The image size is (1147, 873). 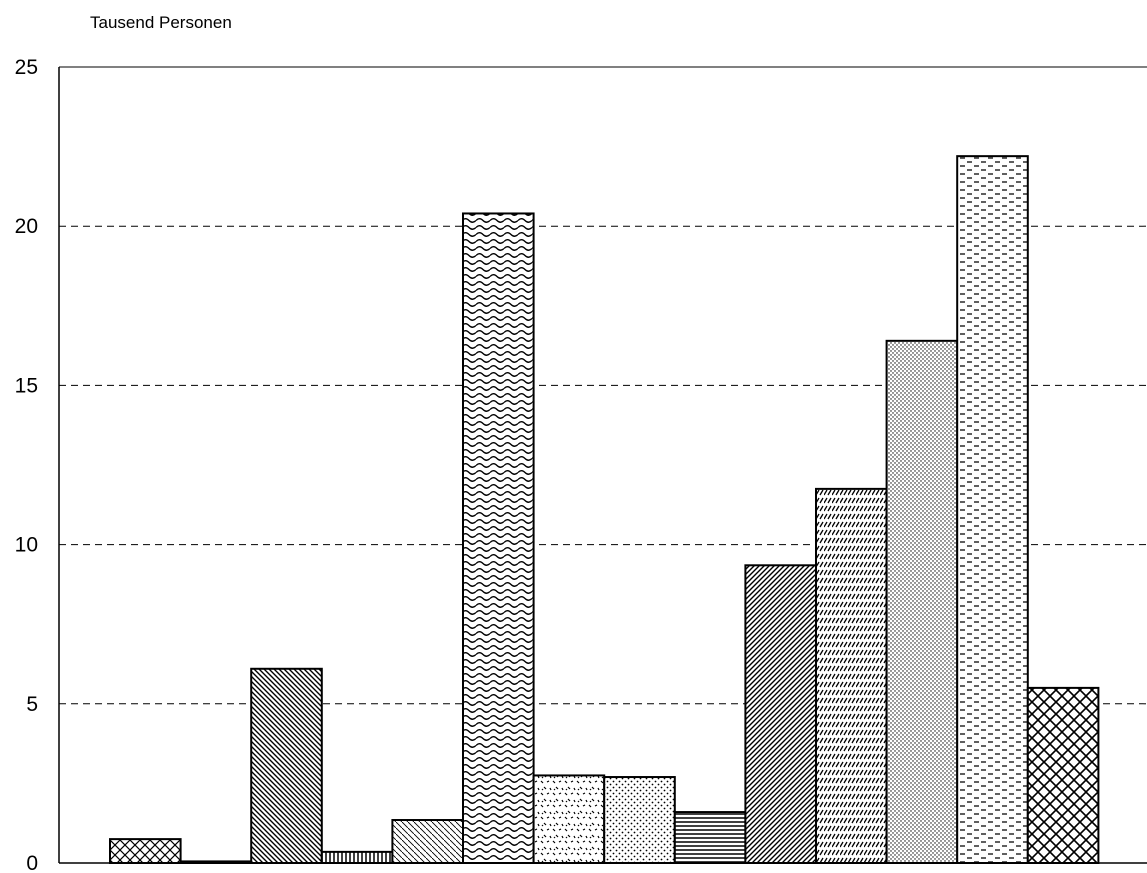 What do you see at coordinates (26, 385) in the screenshot?
I see `y-tick-label: 15` at bounding box center [26, 385].